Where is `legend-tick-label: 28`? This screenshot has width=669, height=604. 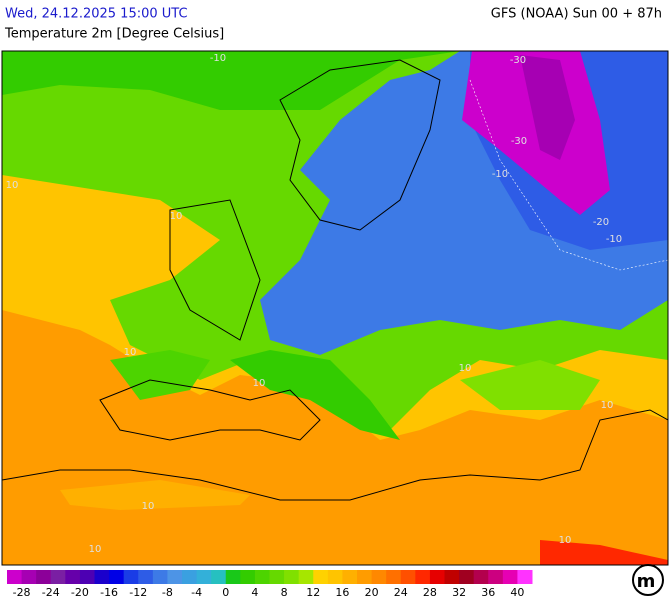
legend-tick-label: 28 is located at coordinates (430, 592).